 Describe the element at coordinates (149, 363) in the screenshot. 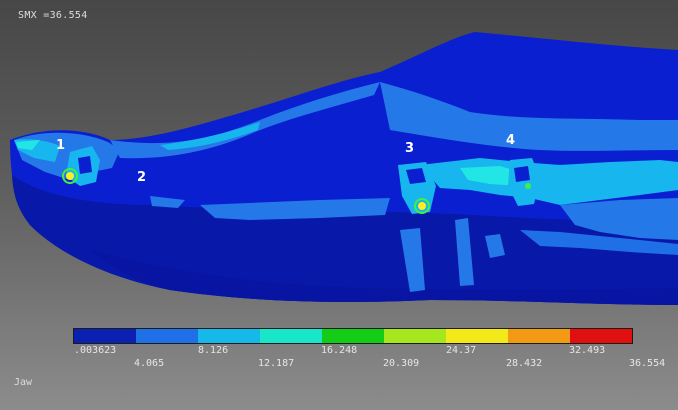

I see `legend-tick-1: 4.065` at that location.